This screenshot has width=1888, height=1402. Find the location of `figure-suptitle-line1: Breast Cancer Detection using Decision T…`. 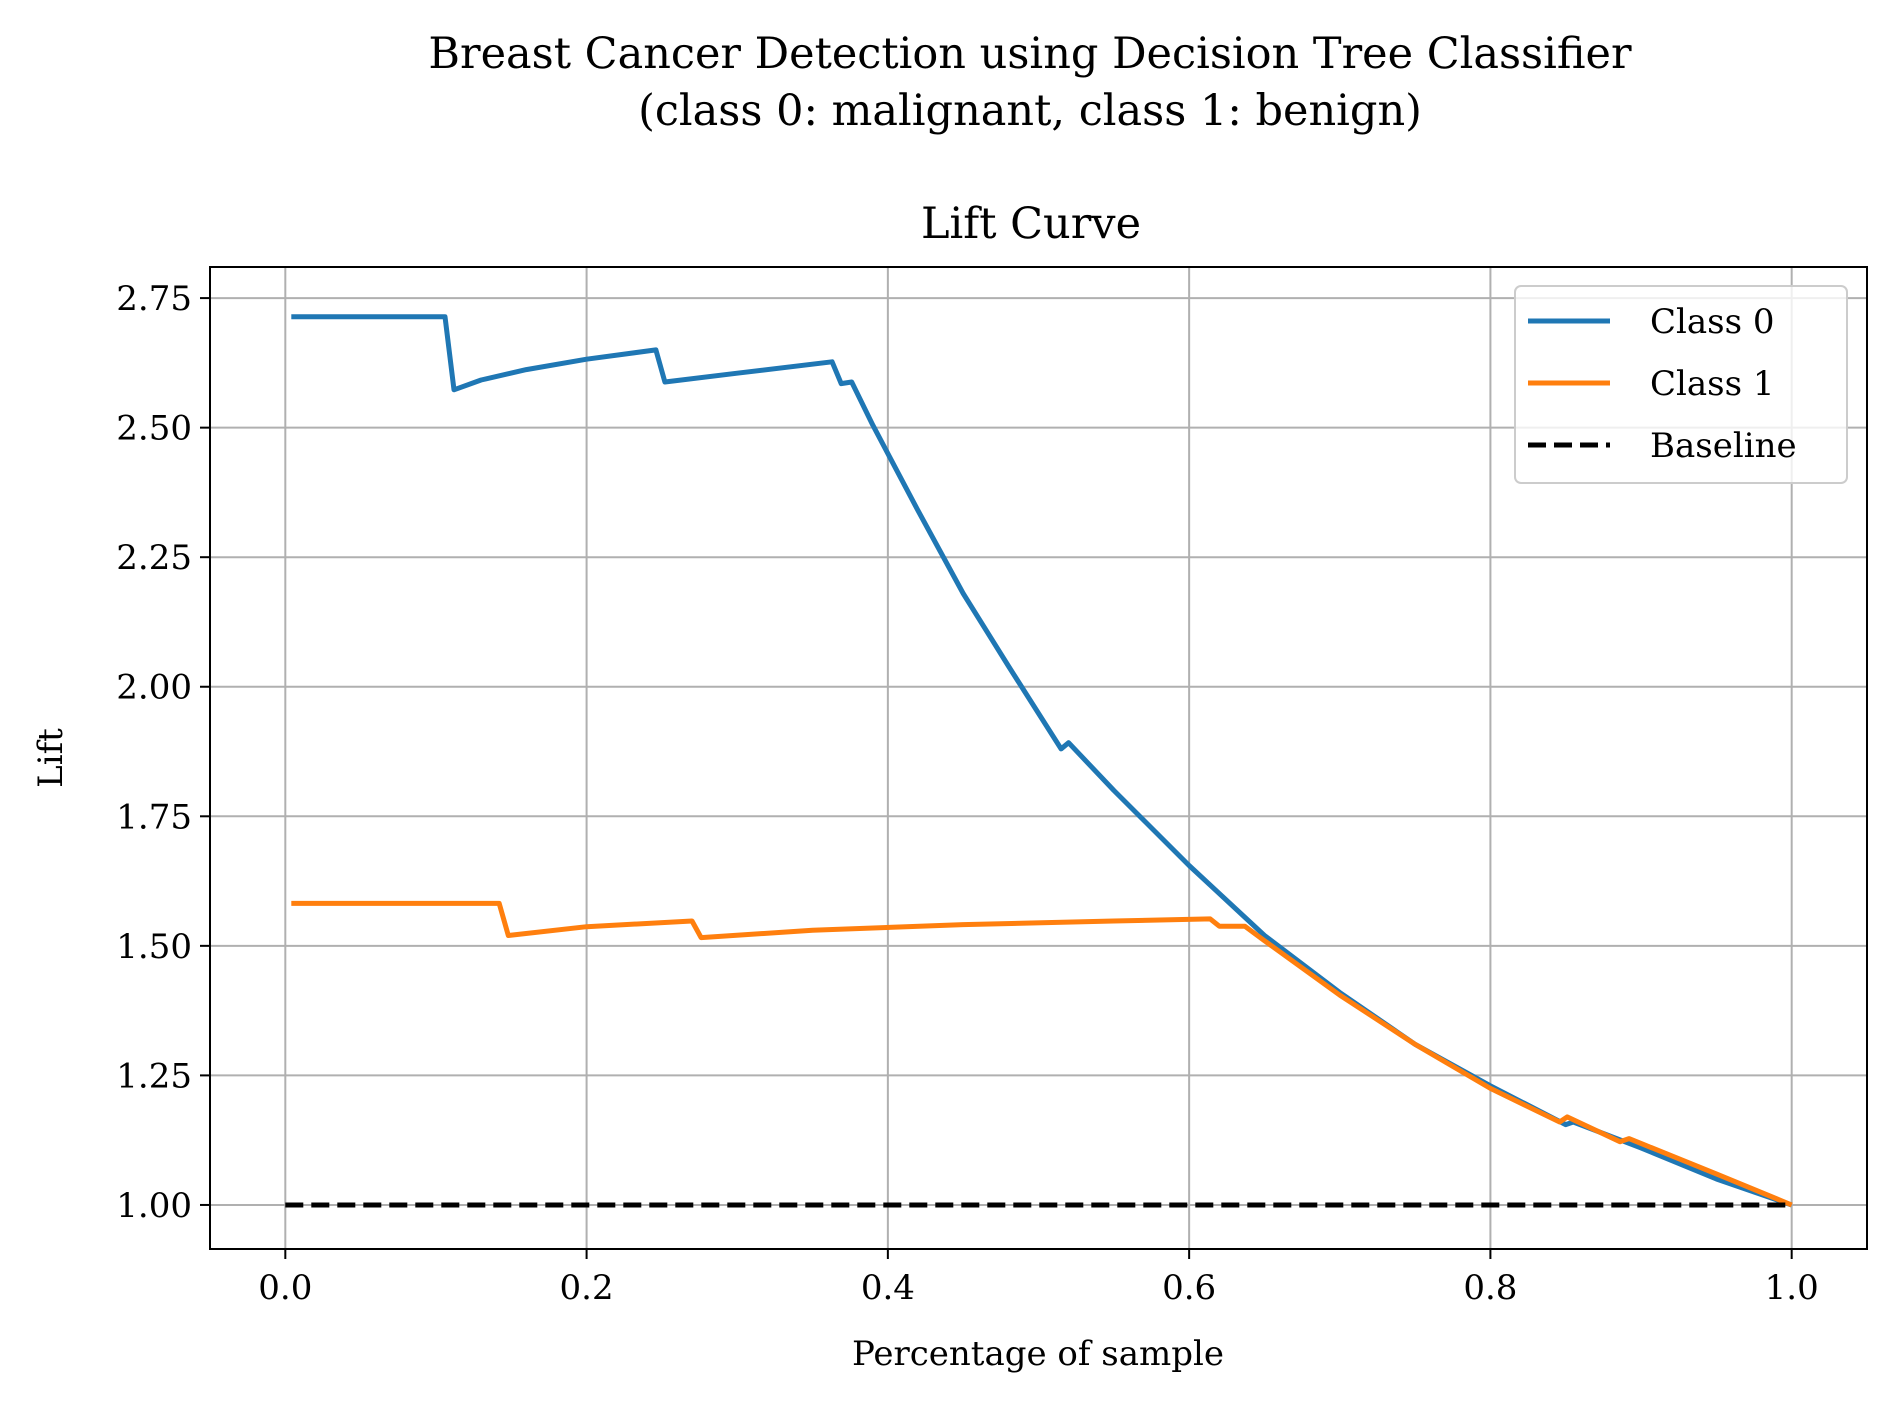

figure-suptitle-line1: Breast Cancer Detection using Decision T… is located at coordinates (1030, 54).